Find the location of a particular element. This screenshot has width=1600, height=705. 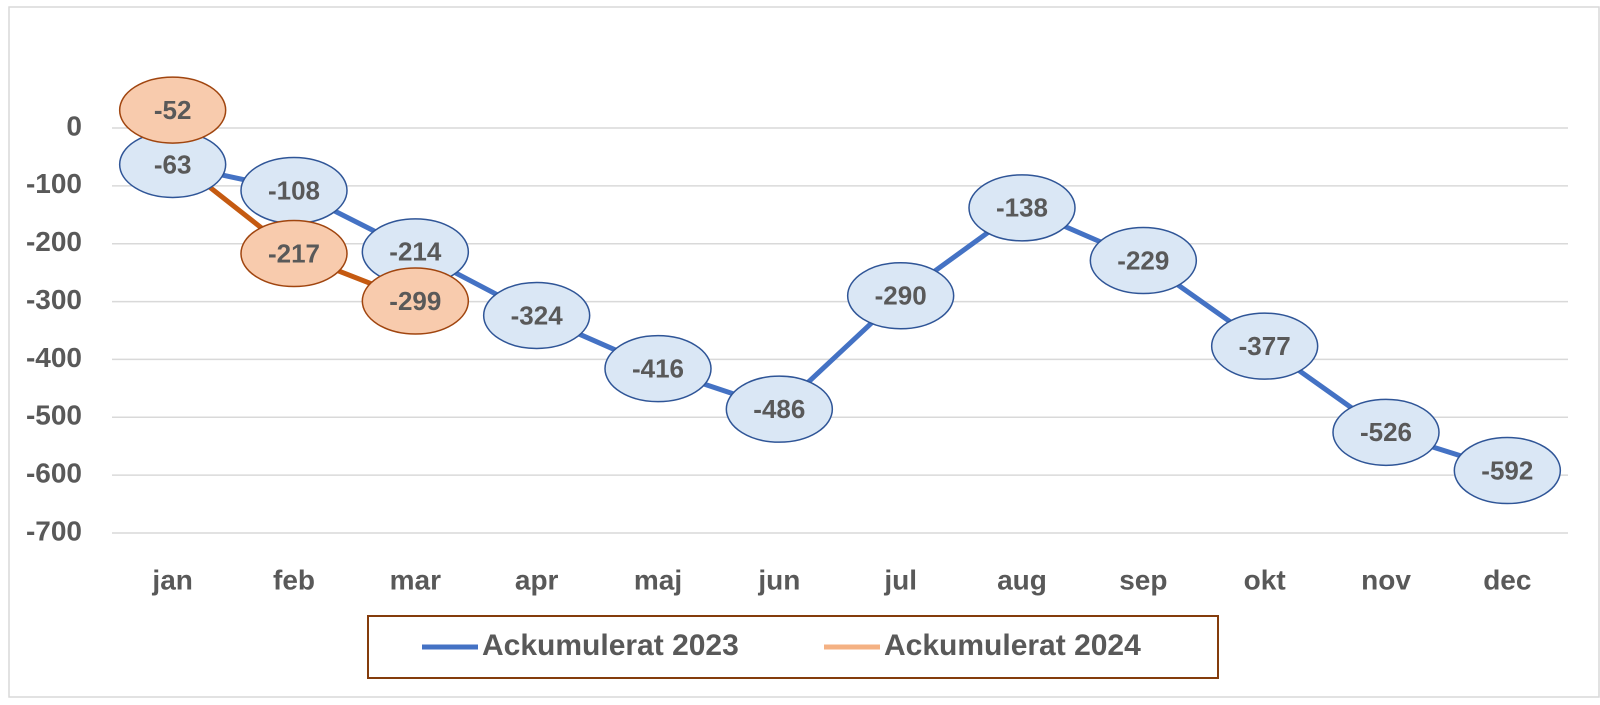

x-tick-label: sep is located at coordinates (1143, 579).